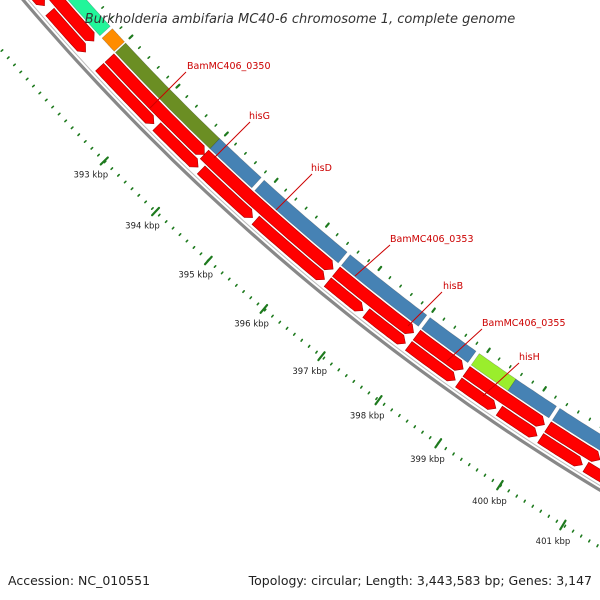 The image size is (600, 600). What do you see at coordinates (367, 416) in the screenshot?
I see `tick-label: 398 kbp` at bounding box center [367, 416].